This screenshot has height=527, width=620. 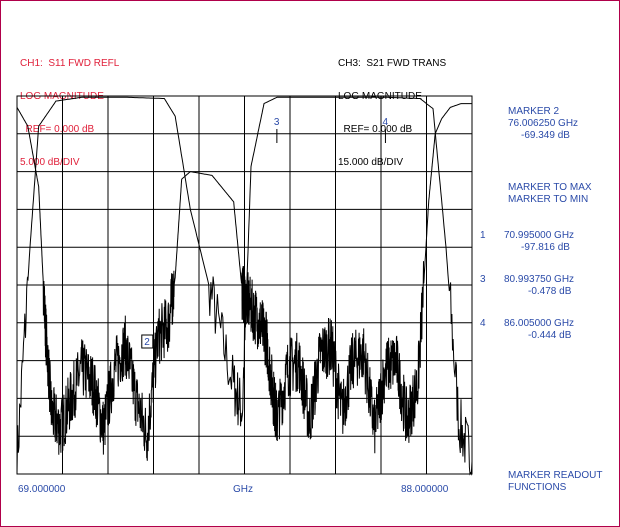 I want to click on marker-to-min-button: MARKER TO MIN, so click(x=548, y=200).